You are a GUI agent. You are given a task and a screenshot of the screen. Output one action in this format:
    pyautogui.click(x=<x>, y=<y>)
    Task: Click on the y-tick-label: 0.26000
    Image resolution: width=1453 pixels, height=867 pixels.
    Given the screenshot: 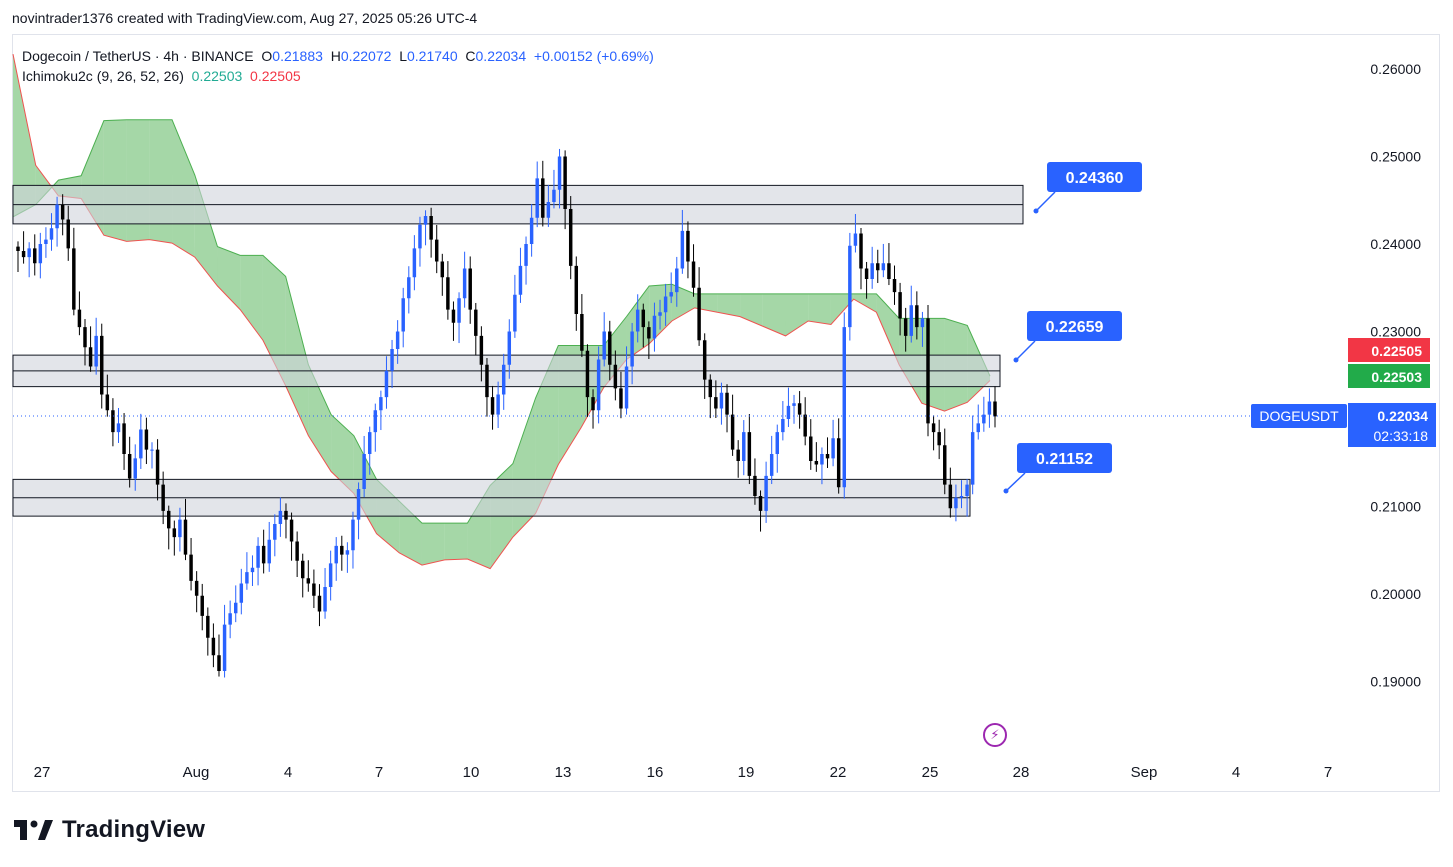 What is the action you would take?
    pyautogui.click(x=1395, y=69)
    